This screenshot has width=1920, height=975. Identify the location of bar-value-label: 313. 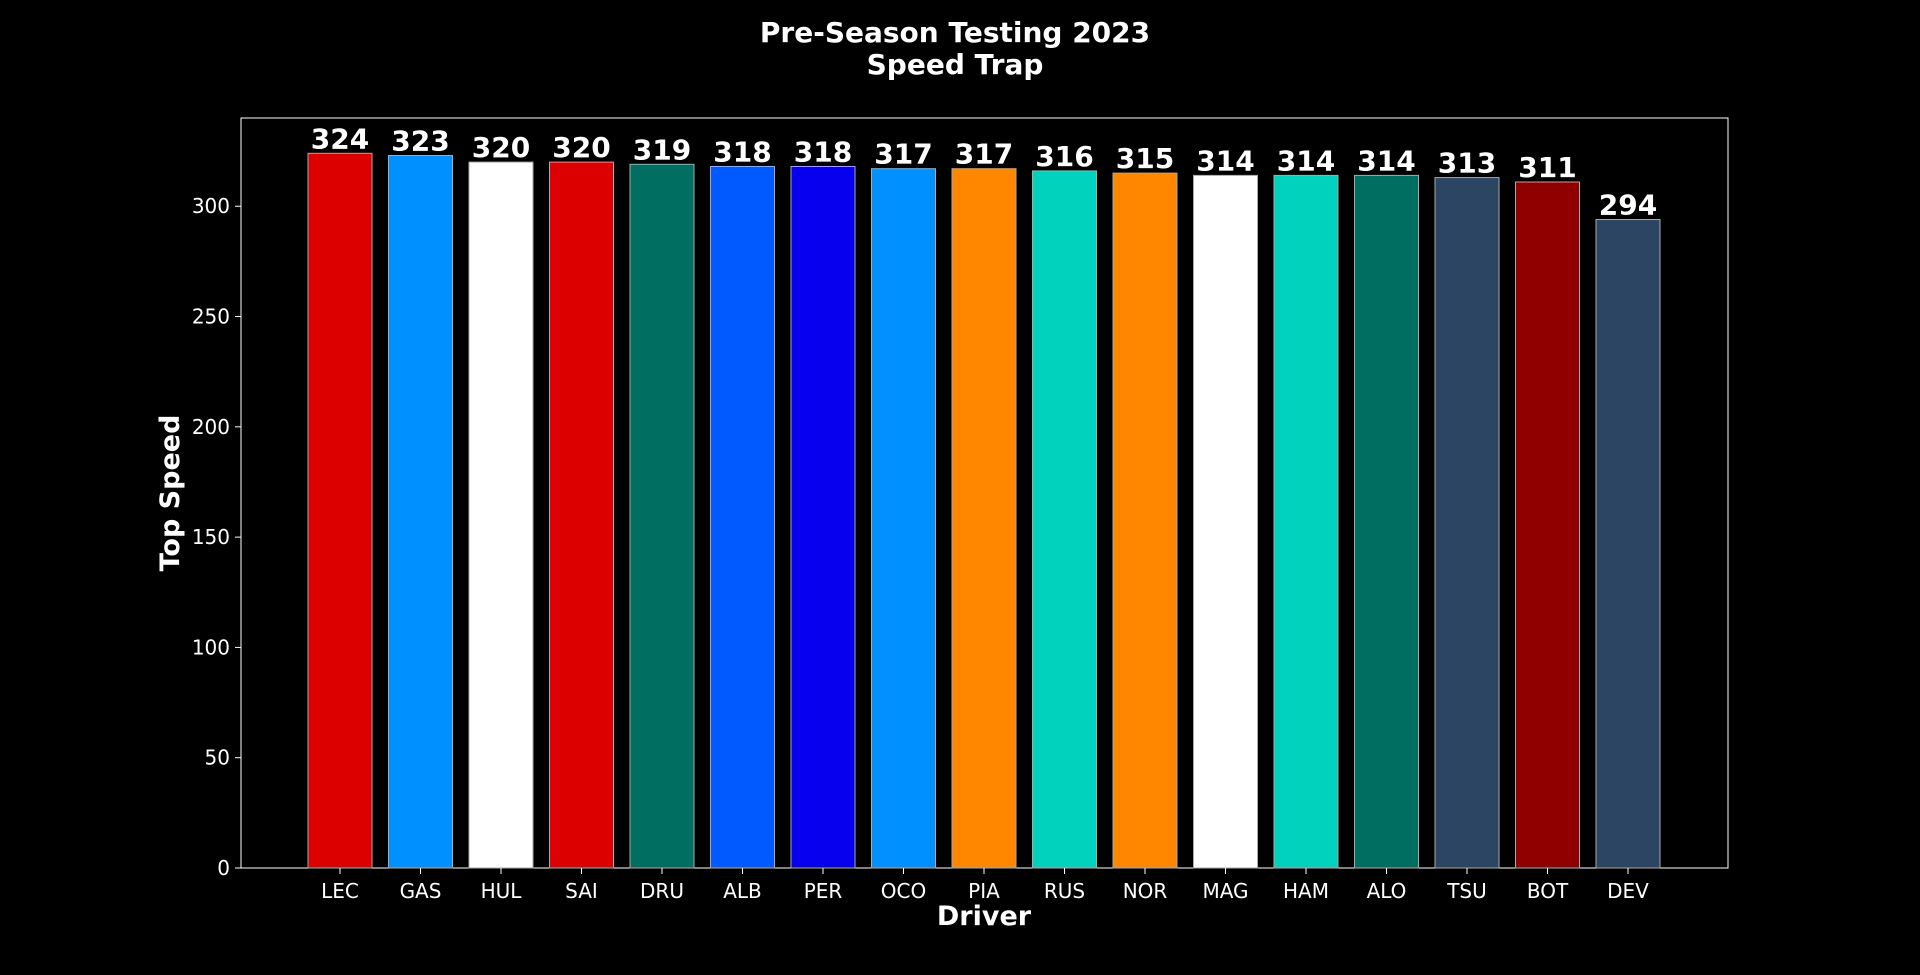
(1467, 163).